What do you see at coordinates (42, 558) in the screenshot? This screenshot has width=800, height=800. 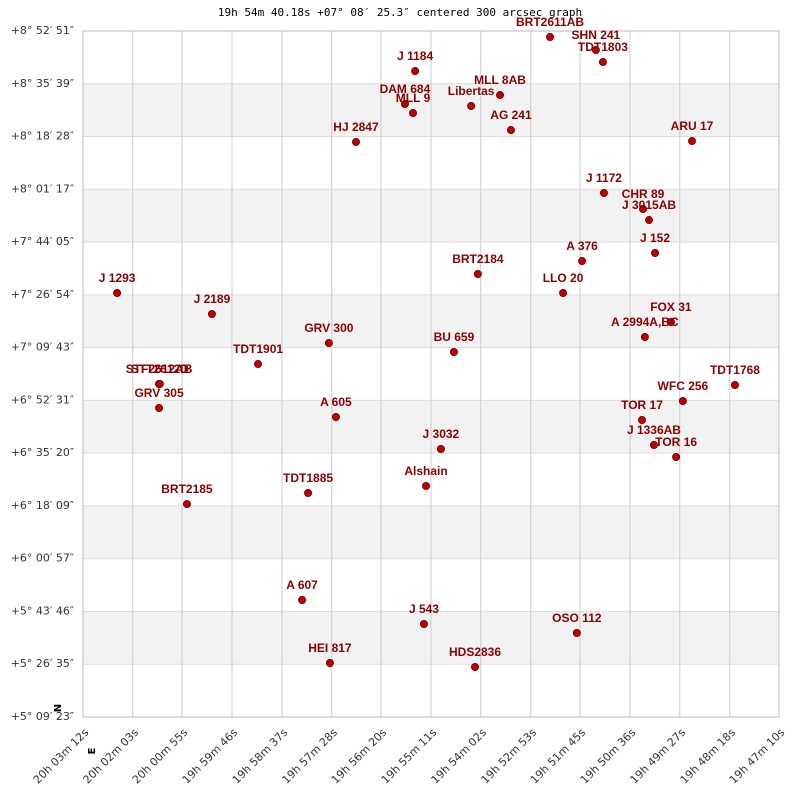 I see `y-tick-label: +6° 00′ 57″` at bounding box center [42, 558].